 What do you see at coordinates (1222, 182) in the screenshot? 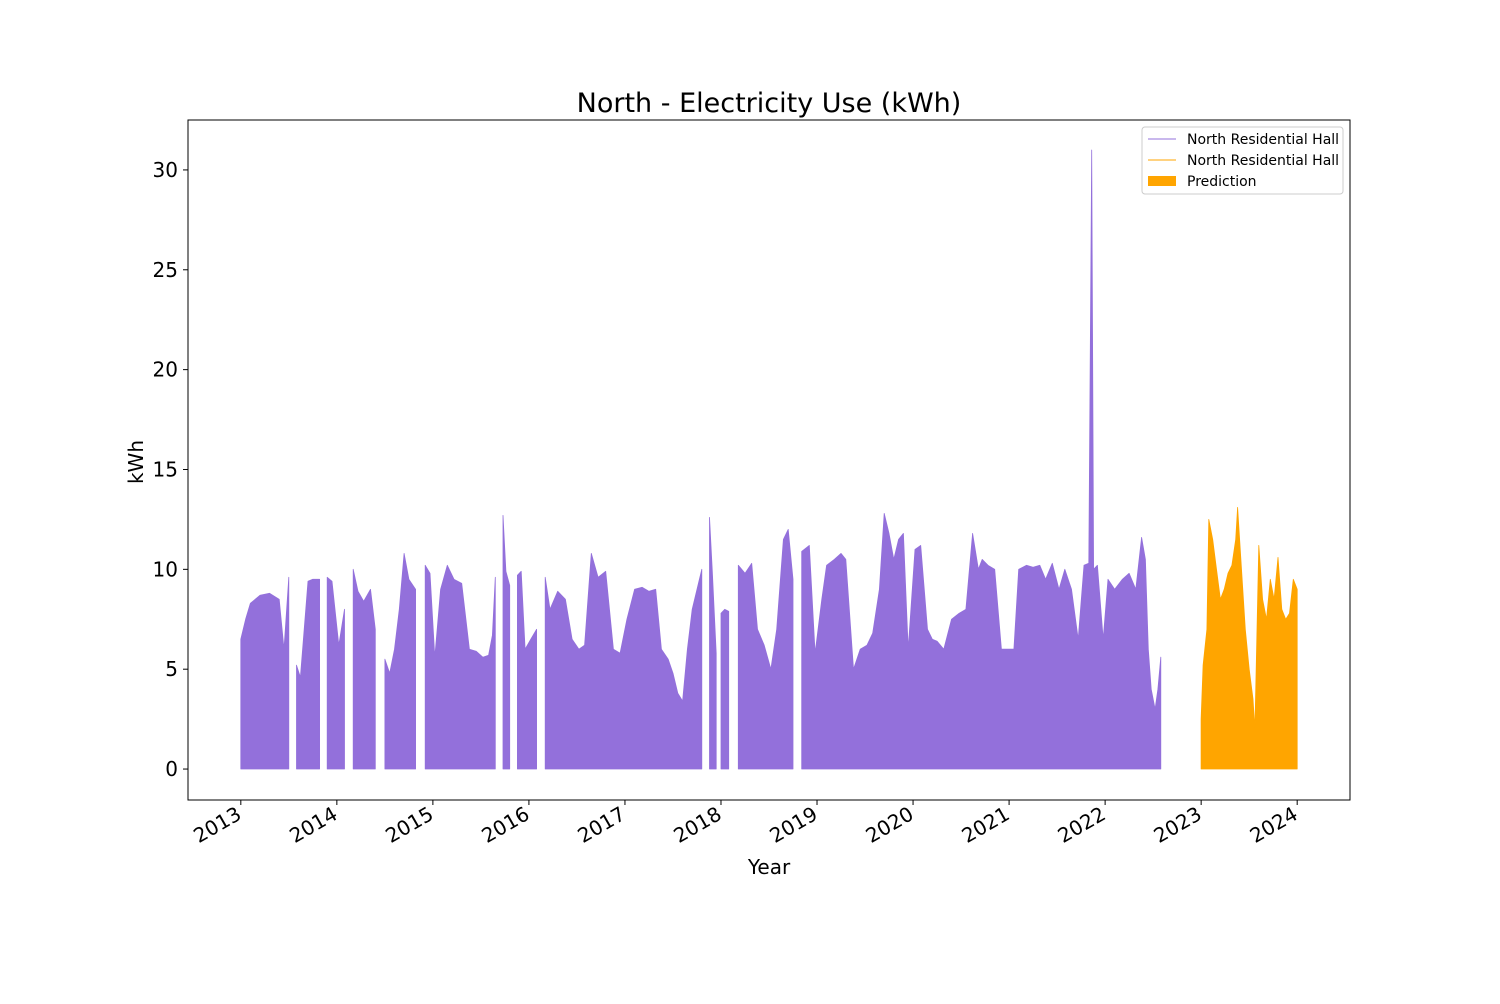
I see `legend-label: Prediction` at bounding box center [1222, 182].